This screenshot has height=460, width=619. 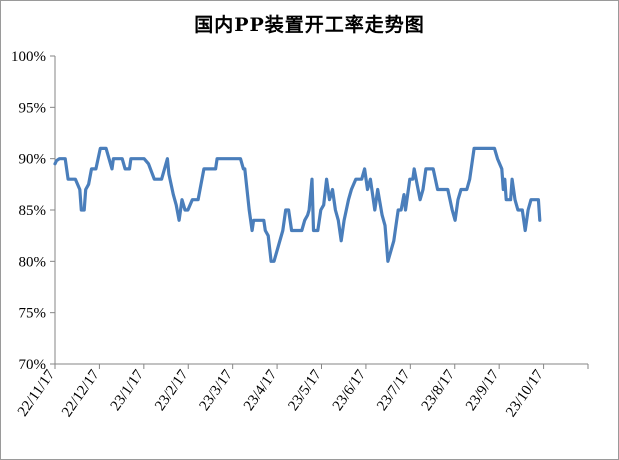 What do you see at coordinates (305, 390) in the screenshot?
I see `x-tick-label: 23/5/17` at bounding box center [305, 390].